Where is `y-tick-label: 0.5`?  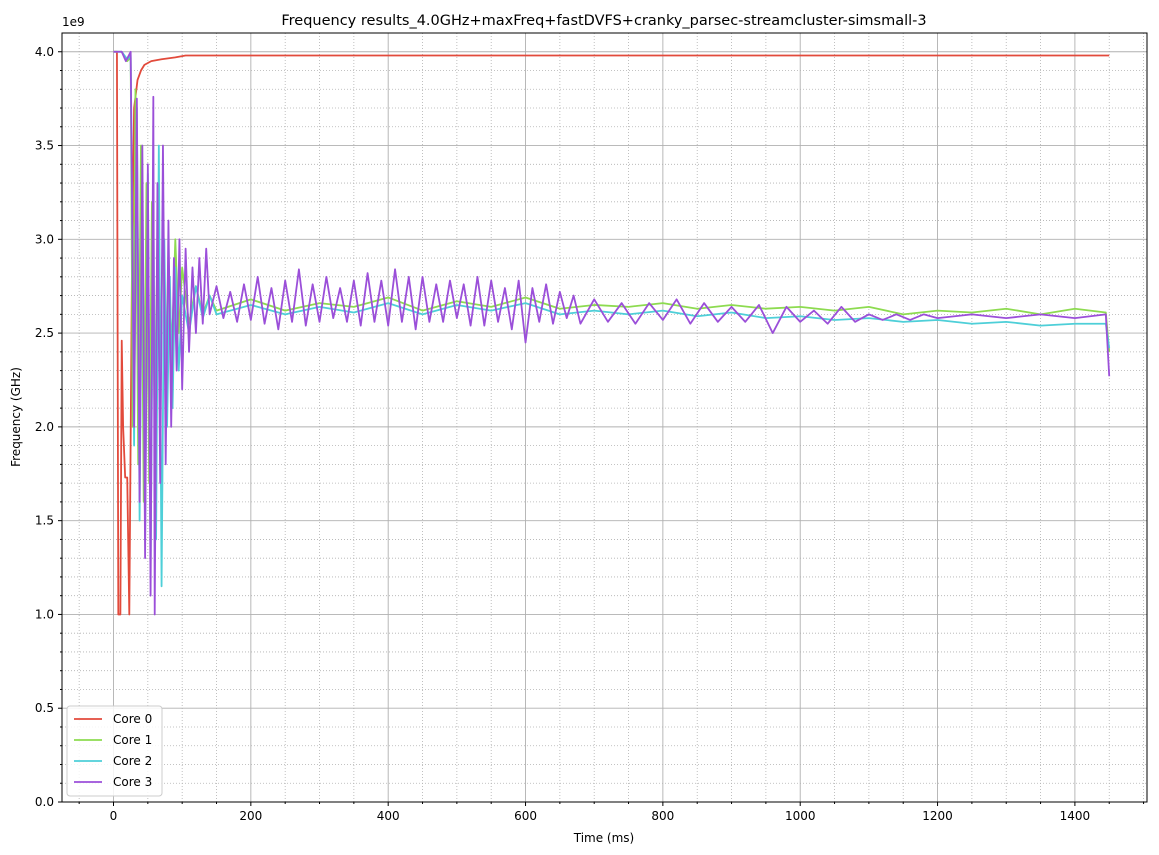
y-tick-label: 0.5 is located at coordinates (44, 708).